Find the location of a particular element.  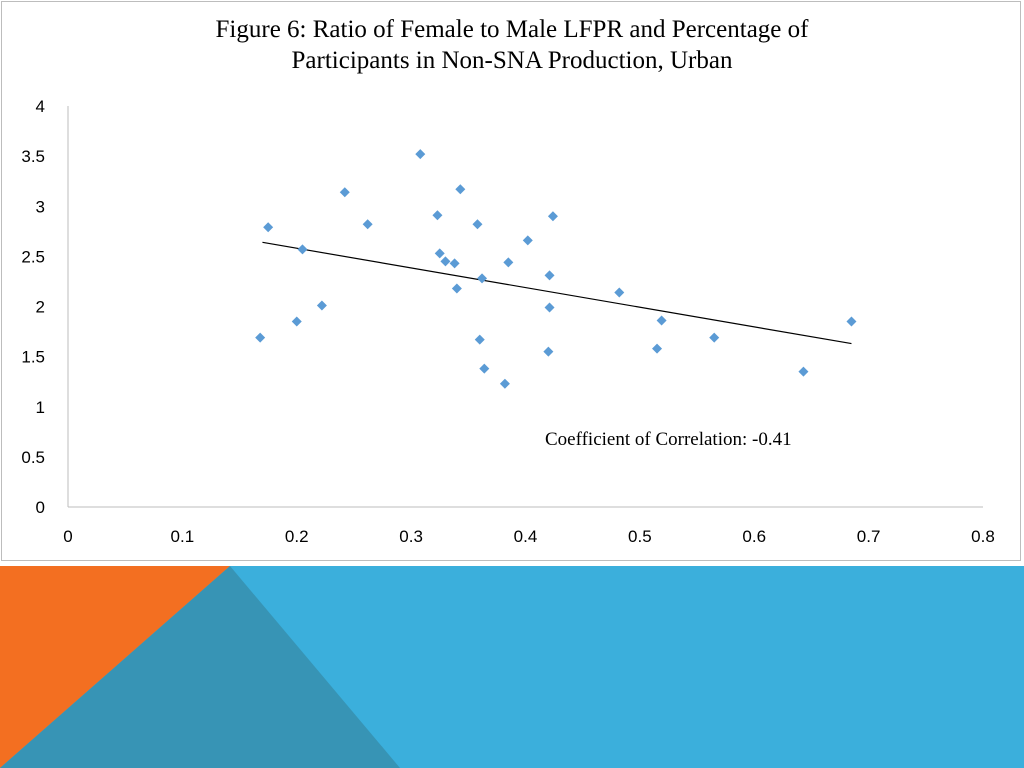

correlation-annotation: Coefficient of Correlation: -0.41 is located at coordinates (668, 439).